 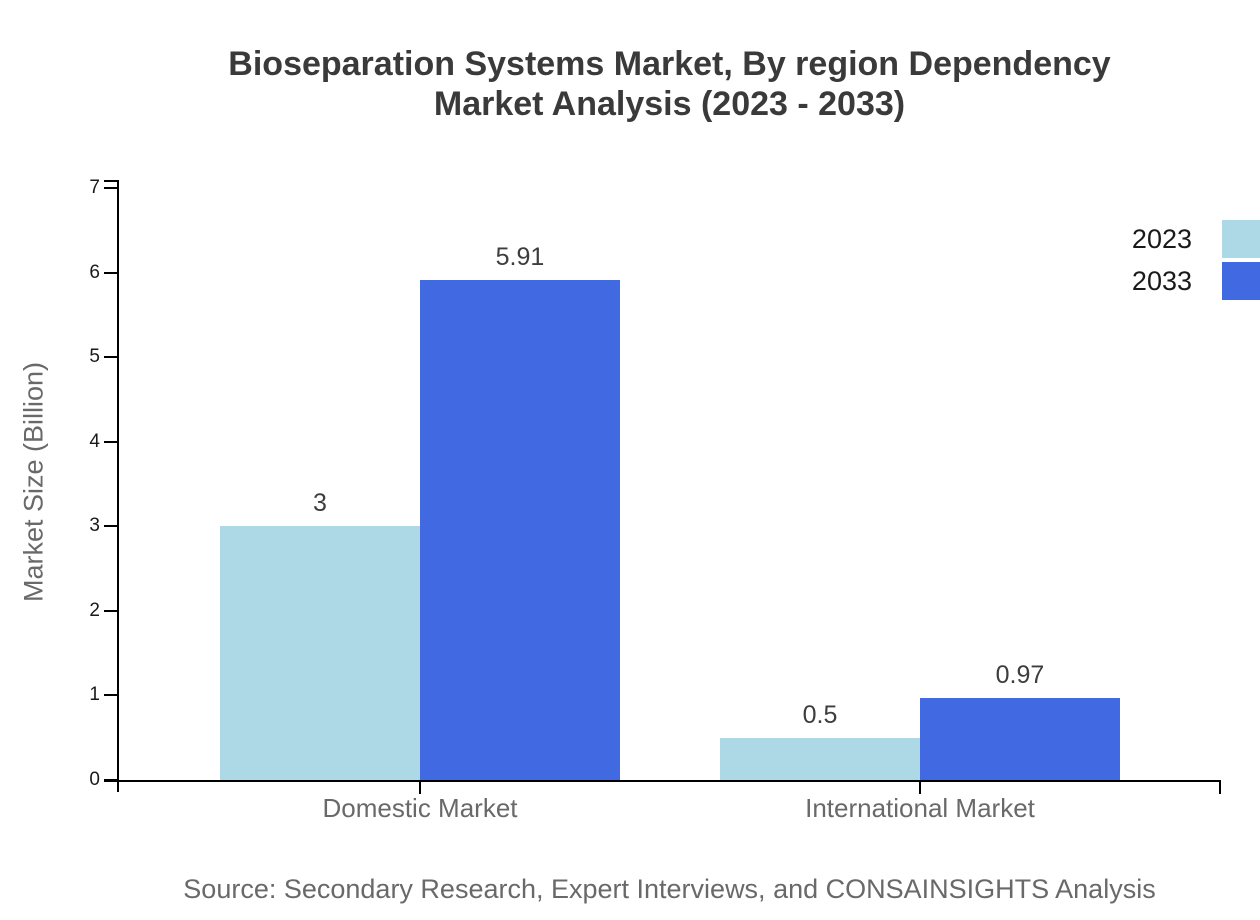 I want to click on legend: 2023 2033, so click(x=1196, y=262).